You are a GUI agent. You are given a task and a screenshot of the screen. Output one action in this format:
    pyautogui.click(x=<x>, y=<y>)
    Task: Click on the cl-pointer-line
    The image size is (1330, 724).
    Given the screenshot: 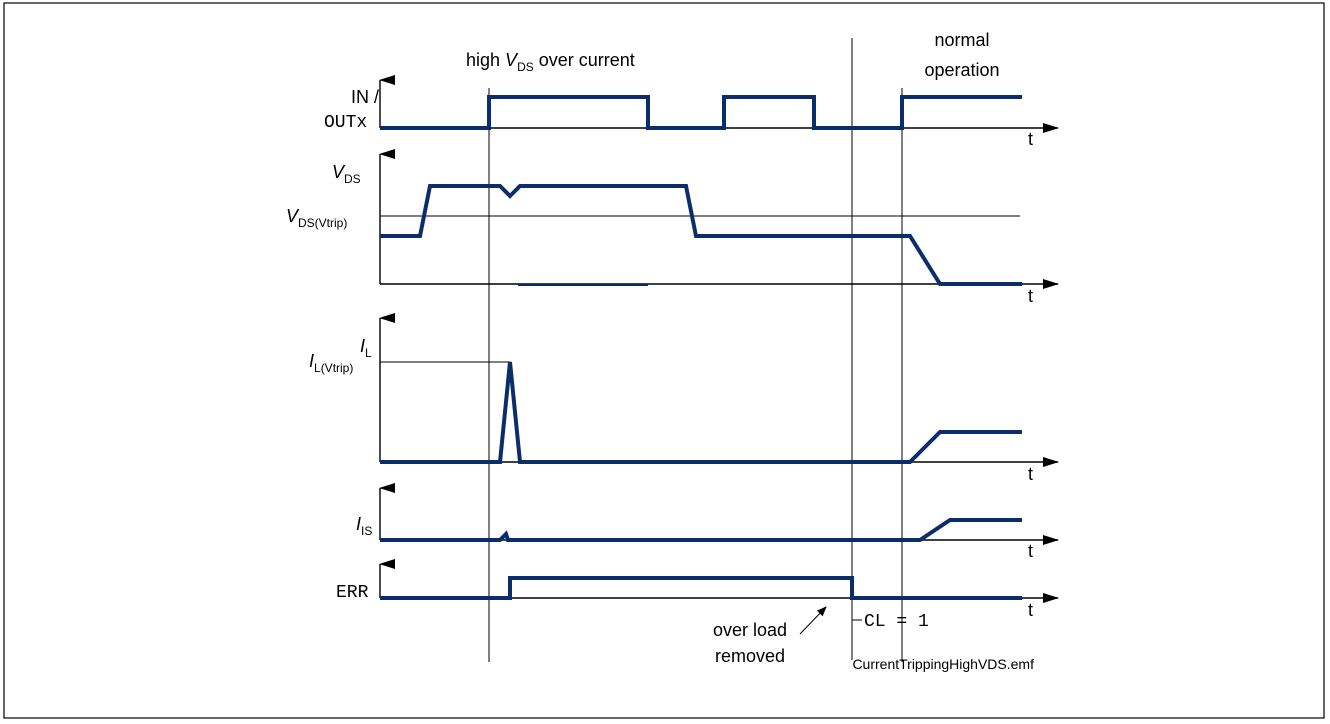 What is the action you would take?
    pyautogui.click(x=856, y=610)
    